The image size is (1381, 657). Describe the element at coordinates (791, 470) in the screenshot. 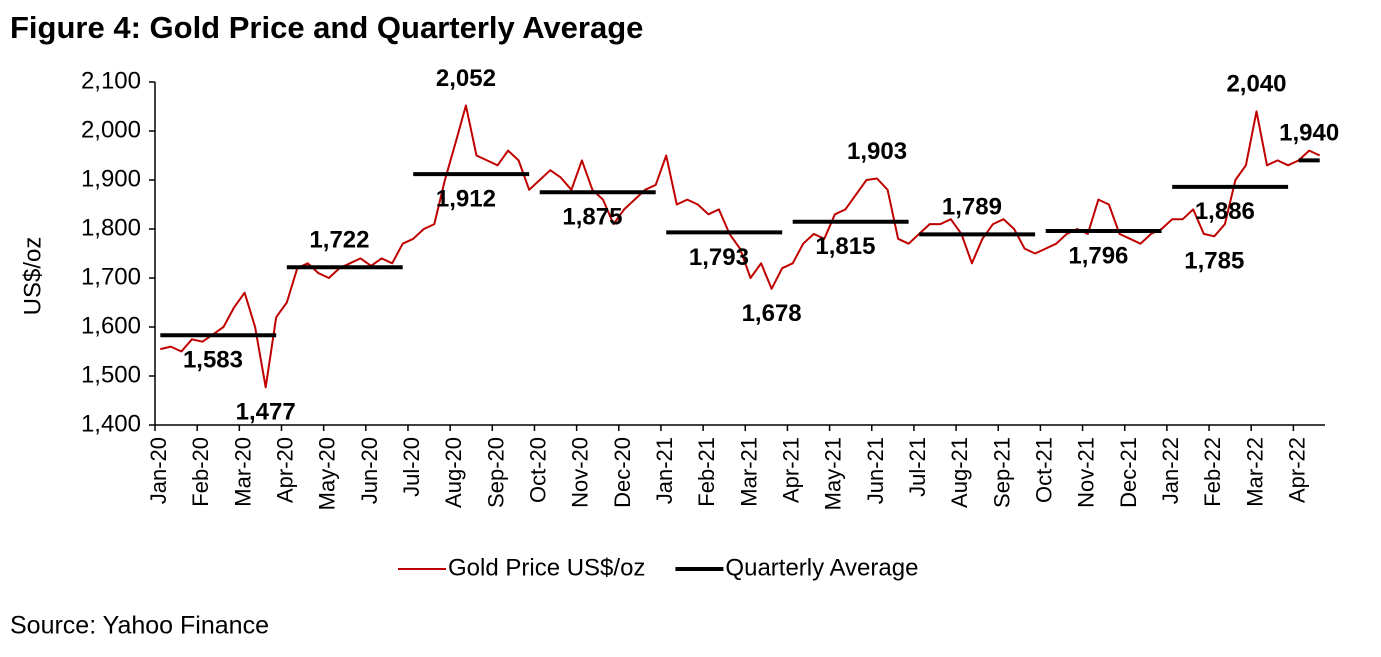

I see `x-tick-label: Apr-21` at that location.